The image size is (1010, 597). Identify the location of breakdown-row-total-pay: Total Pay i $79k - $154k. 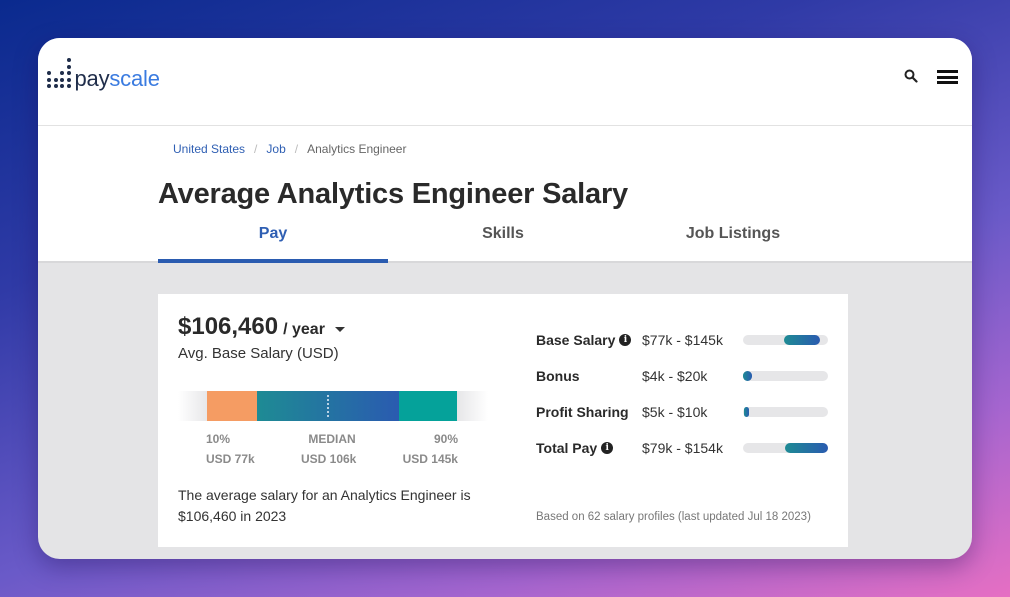
(686, 454).